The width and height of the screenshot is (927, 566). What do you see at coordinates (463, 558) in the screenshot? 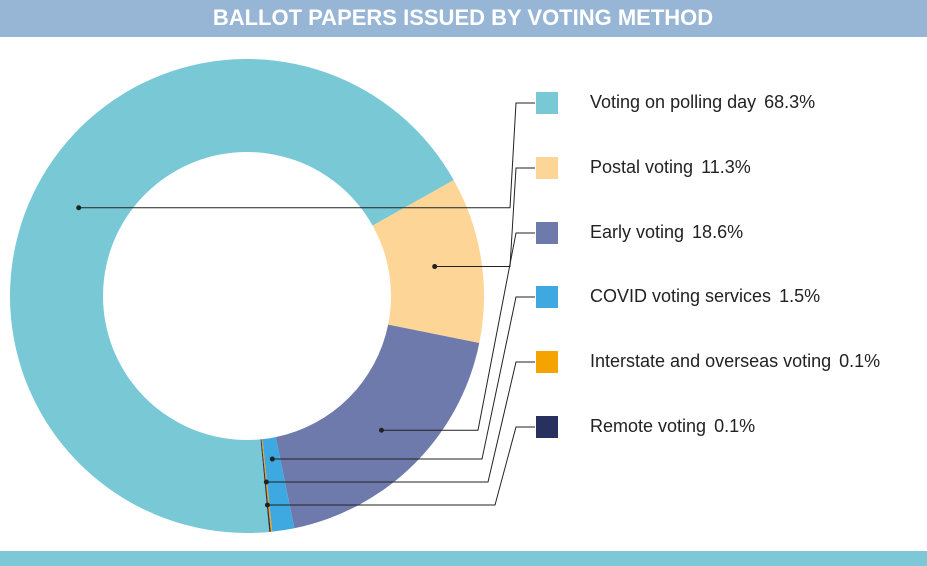
I see `footer-bar` at bounding box center [463, 558].